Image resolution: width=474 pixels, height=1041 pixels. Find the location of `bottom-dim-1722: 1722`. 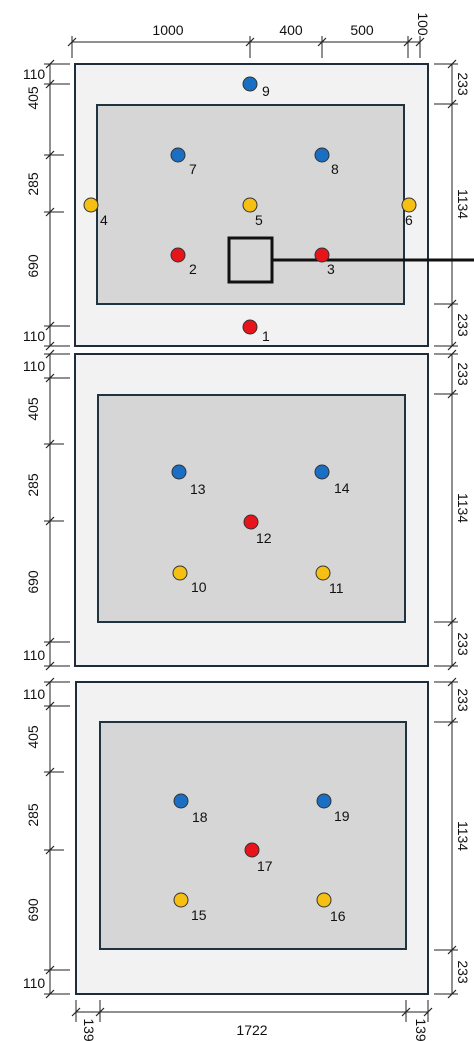

bottom-dim-1722: 1722 is located at coordinates (251, 1030).